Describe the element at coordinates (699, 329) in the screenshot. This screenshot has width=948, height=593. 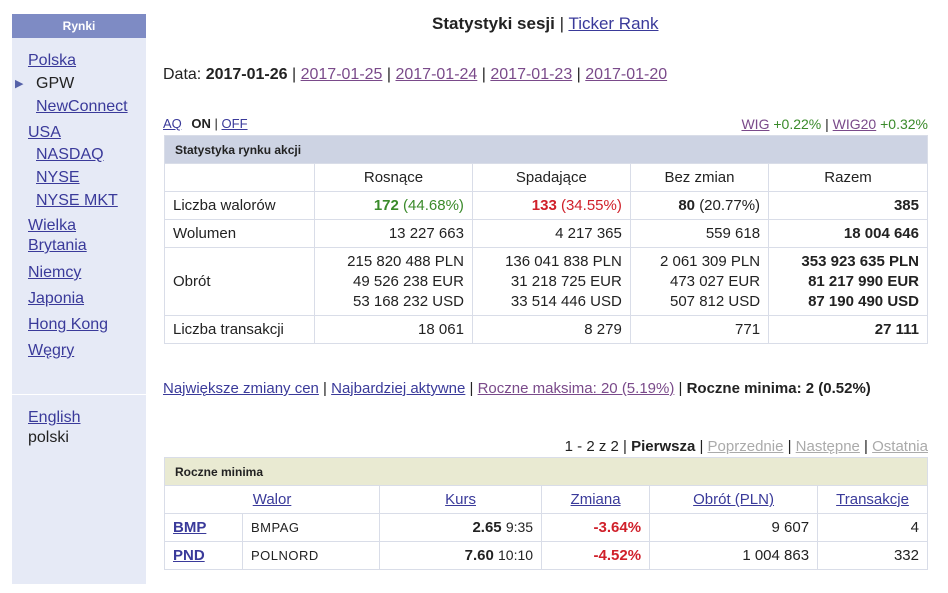
I see `table-cell: 771` at that location.